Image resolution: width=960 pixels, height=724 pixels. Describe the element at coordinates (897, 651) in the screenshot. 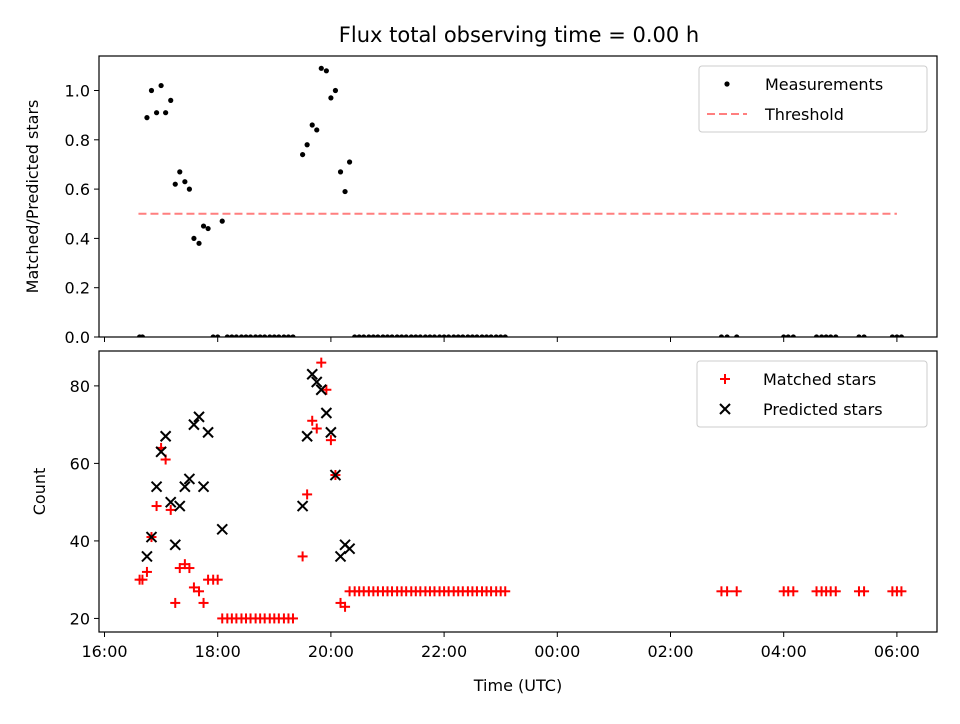

I see `bottom-xtick-label: 06:00` at that location.